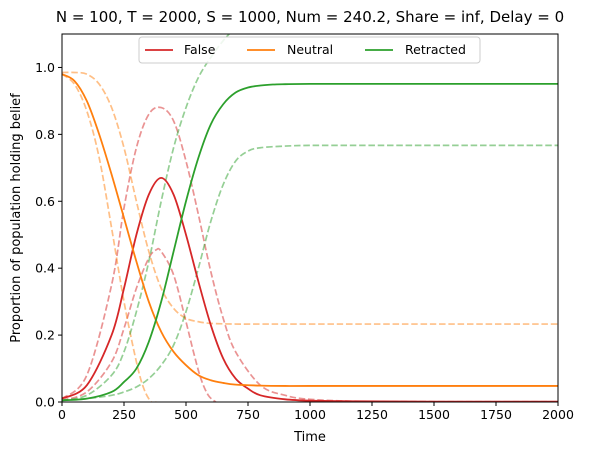  What do you see at coordinates (372, 414) in the screenshot?
I see `x-tick-label: 1250` at bounding box center [372, 414].